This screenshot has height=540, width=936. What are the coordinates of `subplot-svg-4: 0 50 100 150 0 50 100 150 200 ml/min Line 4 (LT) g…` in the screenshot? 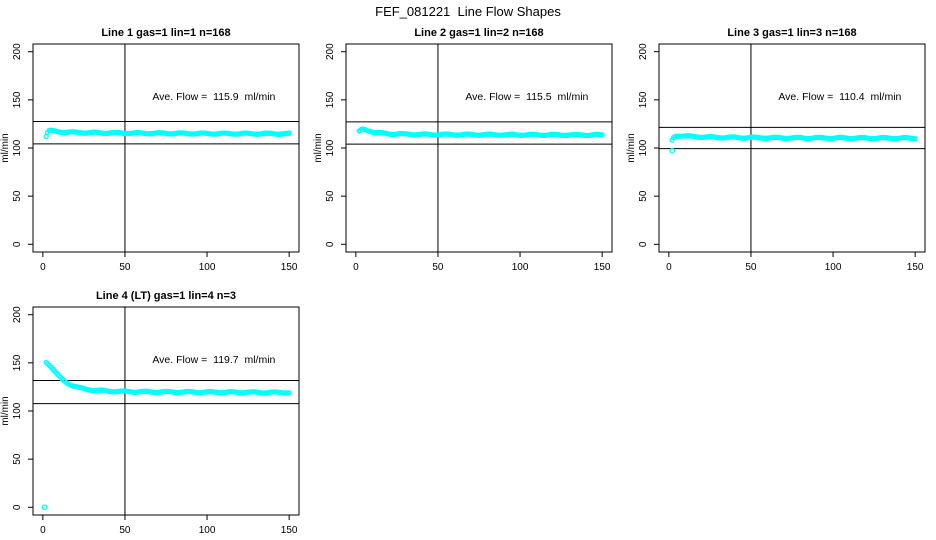 It's located at (150, 413).